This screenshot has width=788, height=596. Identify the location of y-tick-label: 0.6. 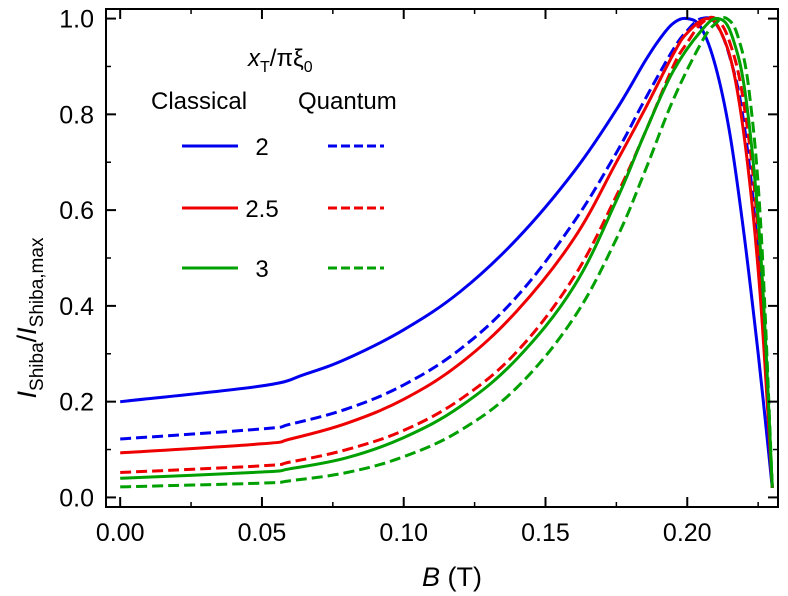
(76, 211).